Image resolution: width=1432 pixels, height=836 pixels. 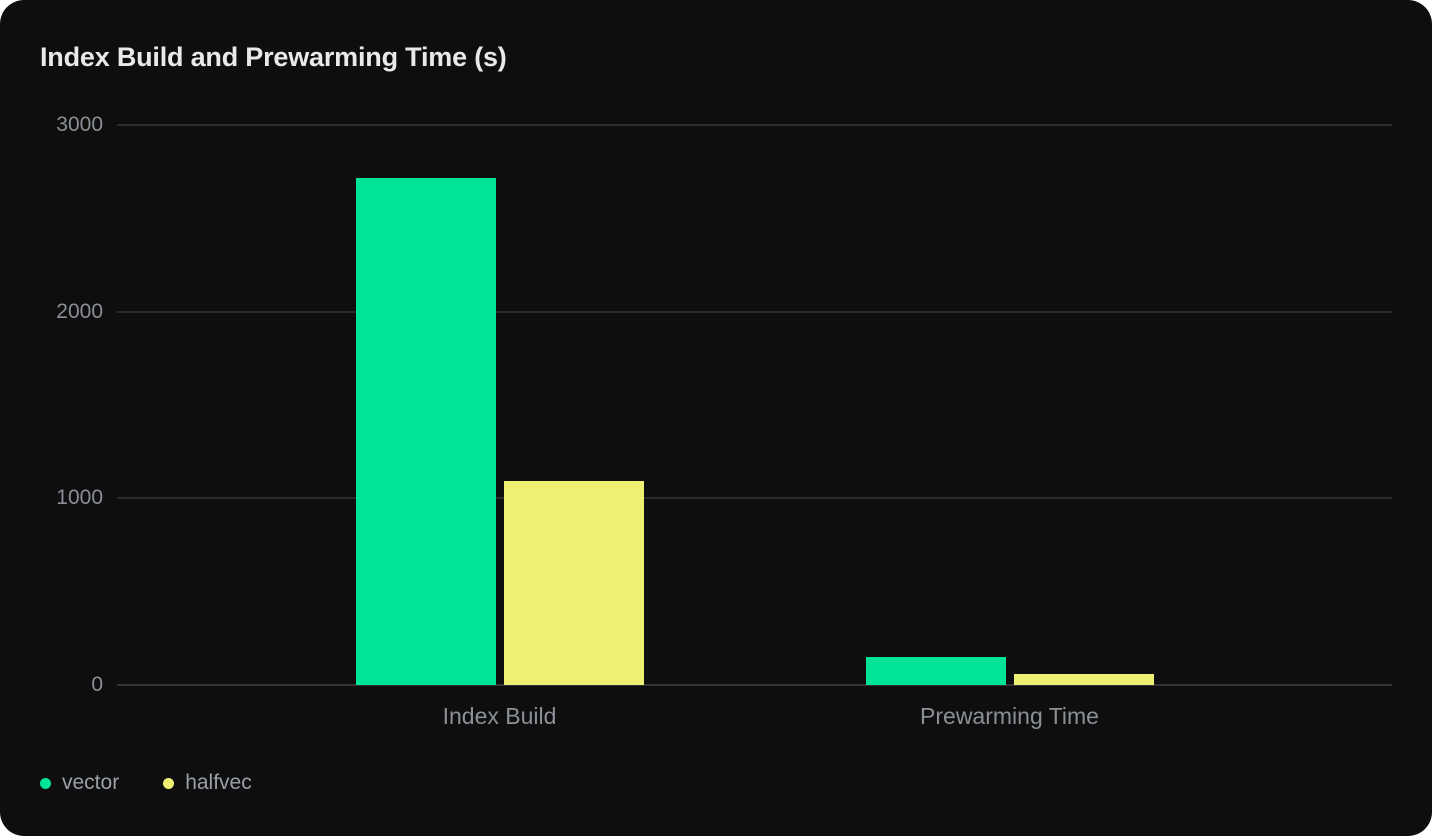 What do you see at coordinates (754, 125) in the screenshot?
I see `gridline-y3000` at bounding box center [754, 125].